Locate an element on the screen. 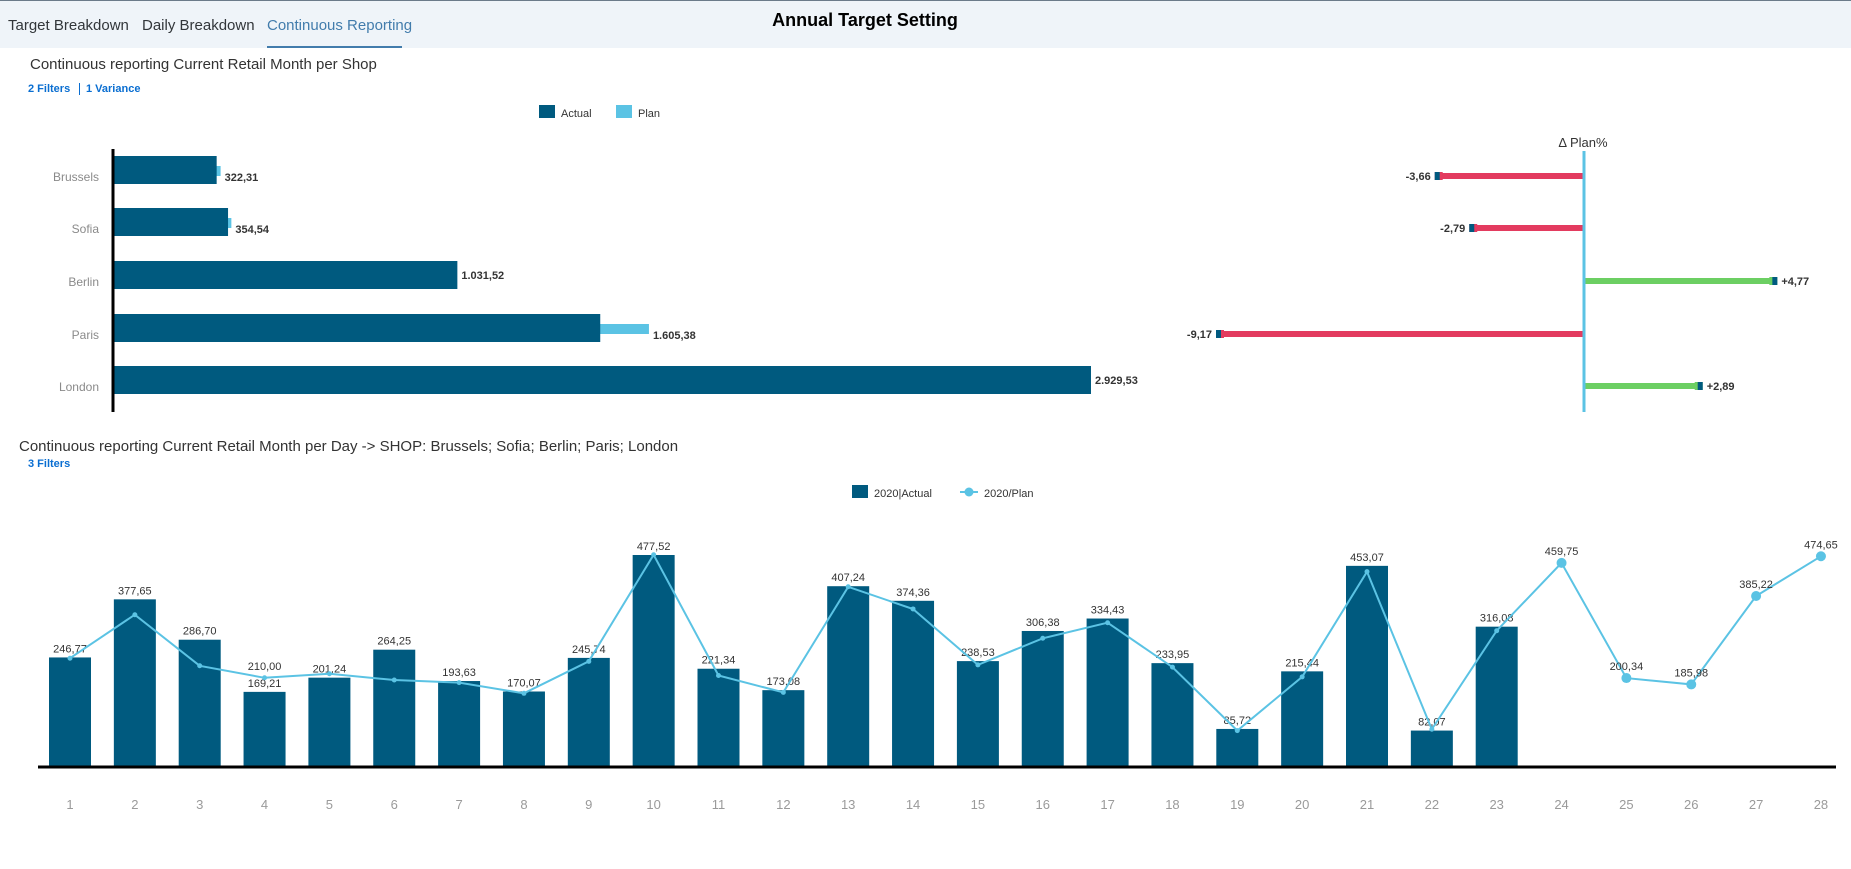  daily-bar-label: 193,63 is located at coordinates (459, 673).